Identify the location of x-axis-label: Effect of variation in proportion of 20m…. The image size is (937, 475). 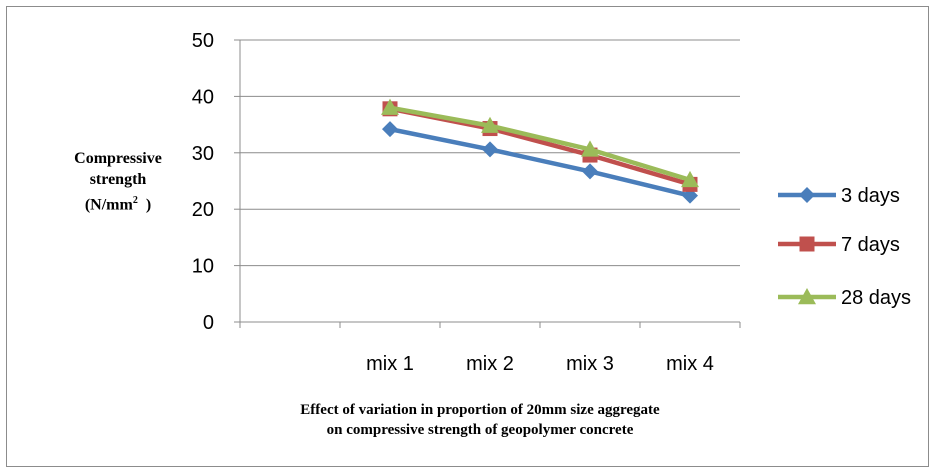
(480, 420).